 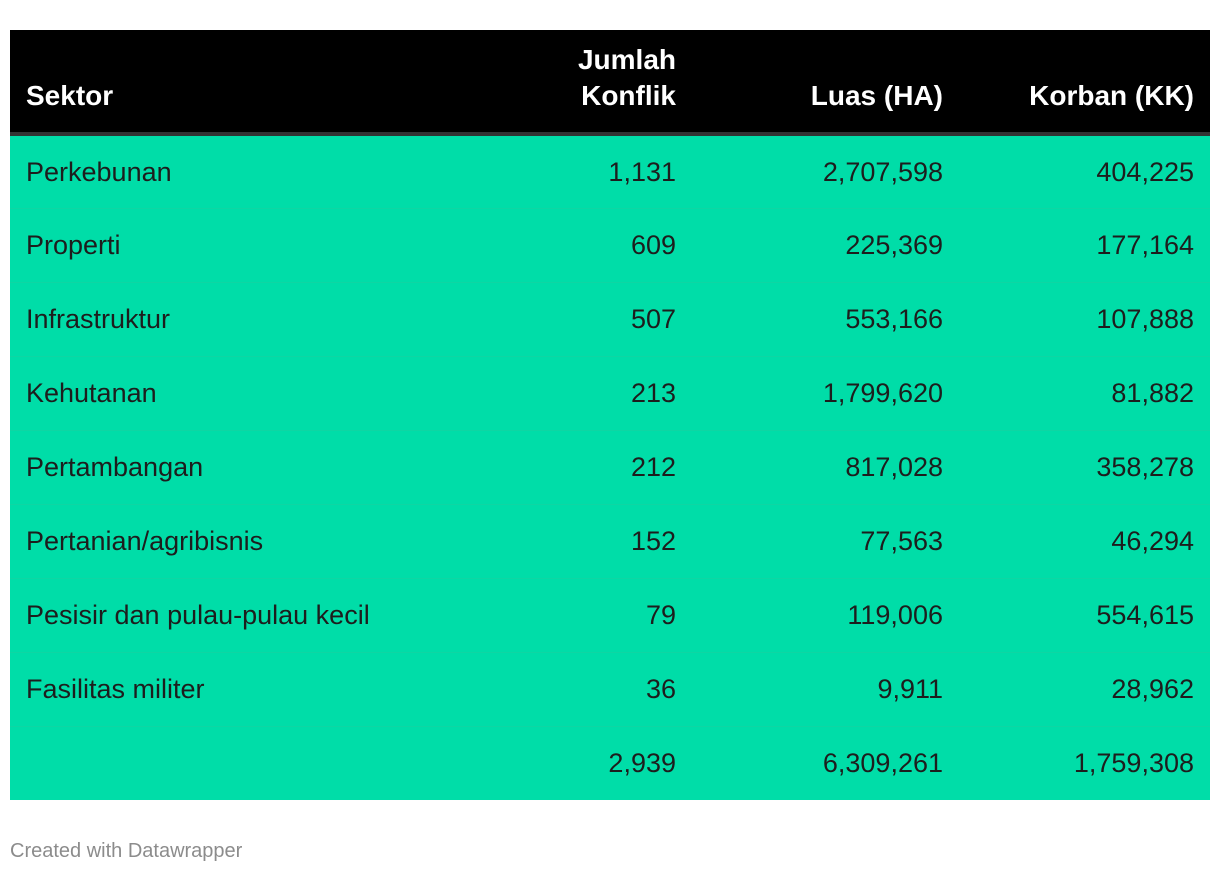 I want to click on cell-jumlah-konflik: 36, so click(x=606, y=688).